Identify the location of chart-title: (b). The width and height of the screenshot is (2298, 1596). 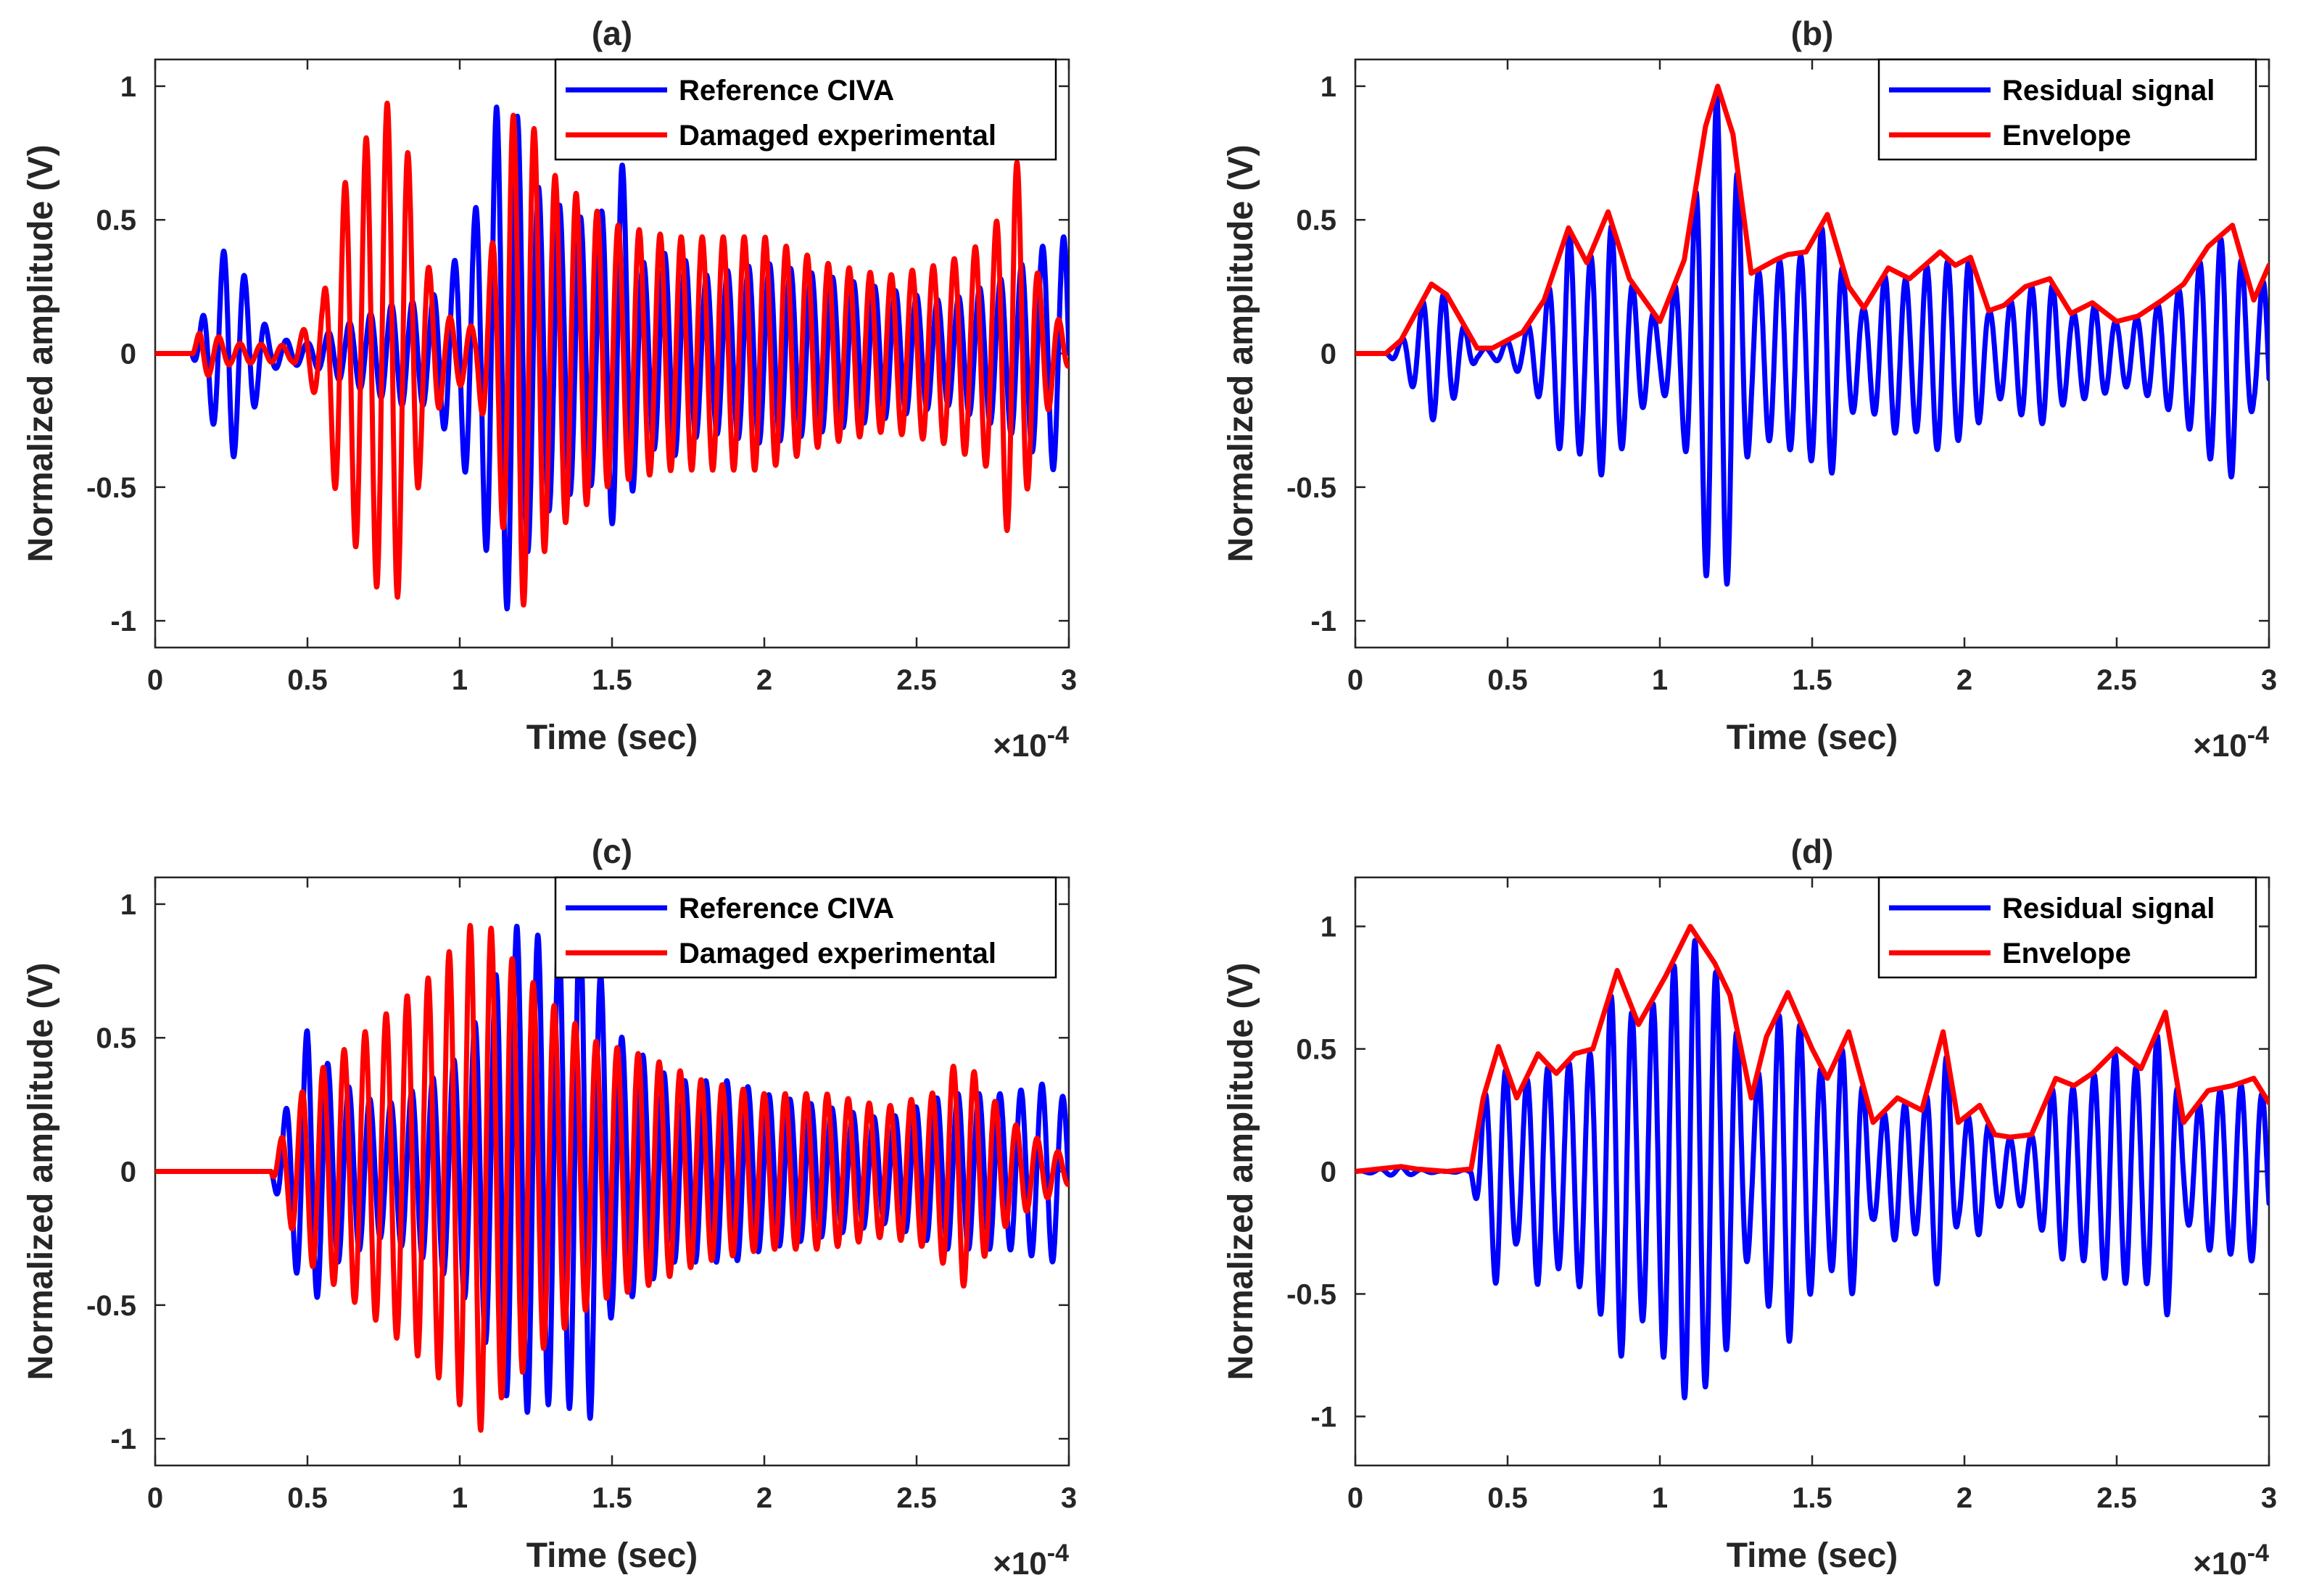
(1812, 33).